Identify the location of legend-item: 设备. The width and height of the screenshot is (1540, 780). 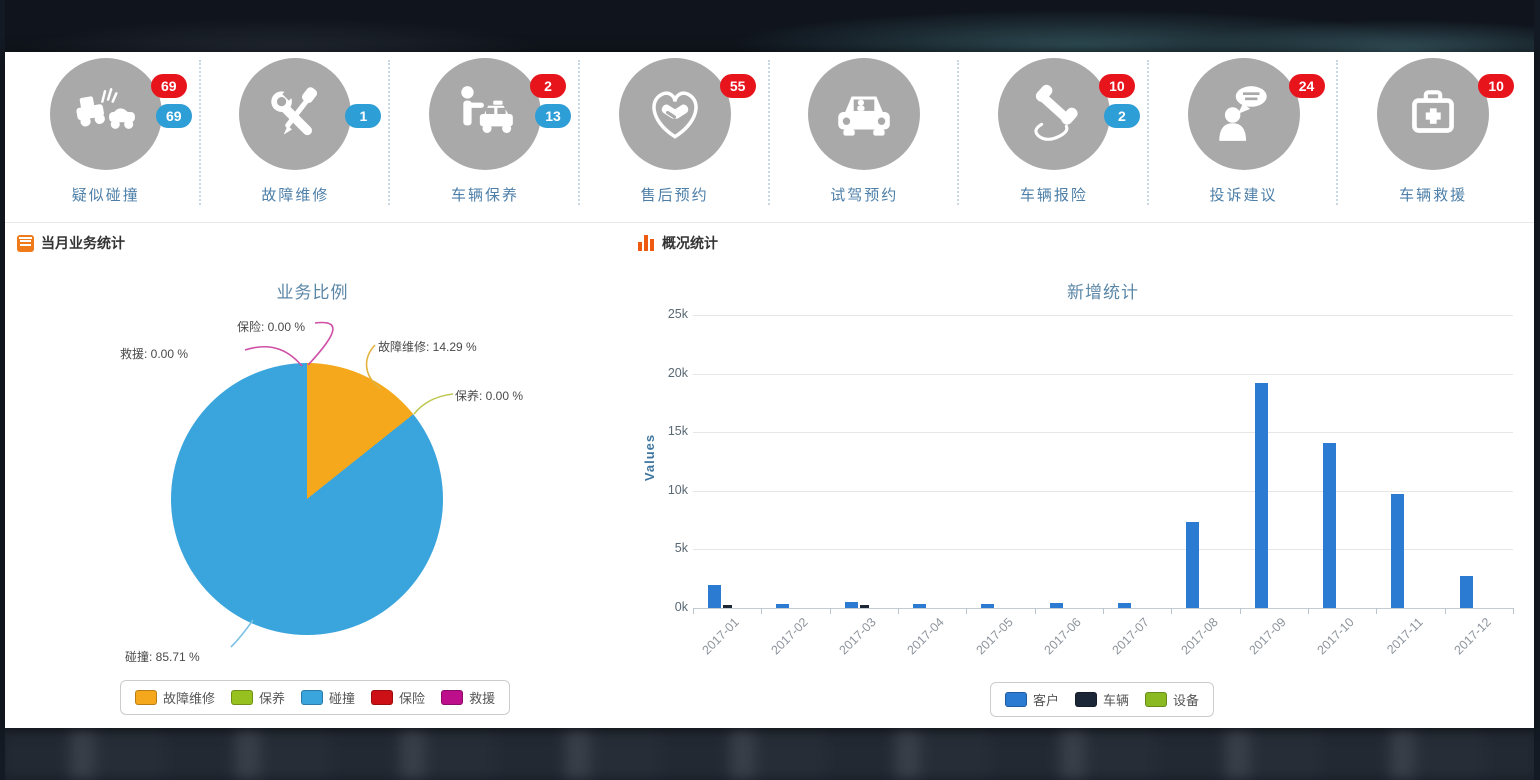
(1172, 699).